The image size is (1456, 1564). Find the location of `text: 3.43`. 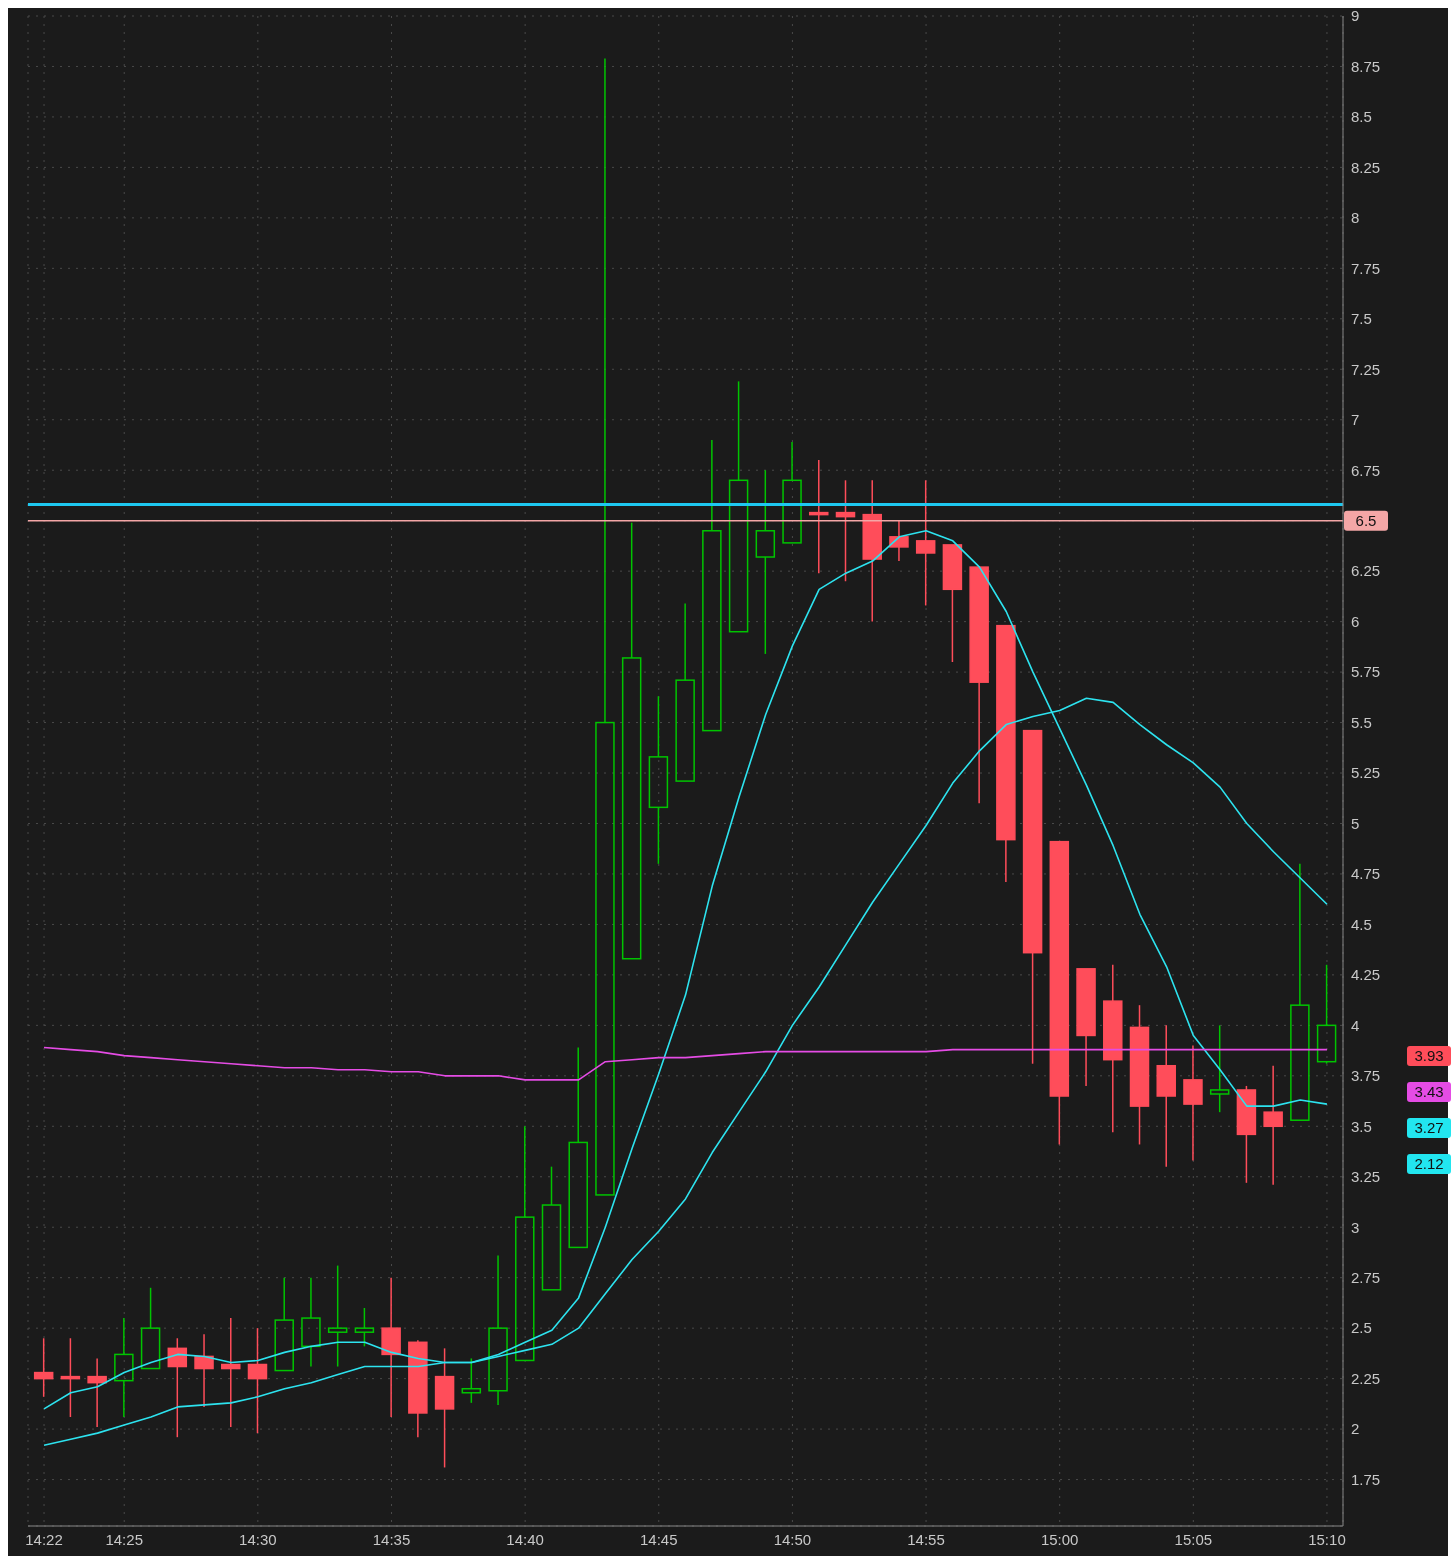

text: 3.43 is located at coordinates (1429, 1091).